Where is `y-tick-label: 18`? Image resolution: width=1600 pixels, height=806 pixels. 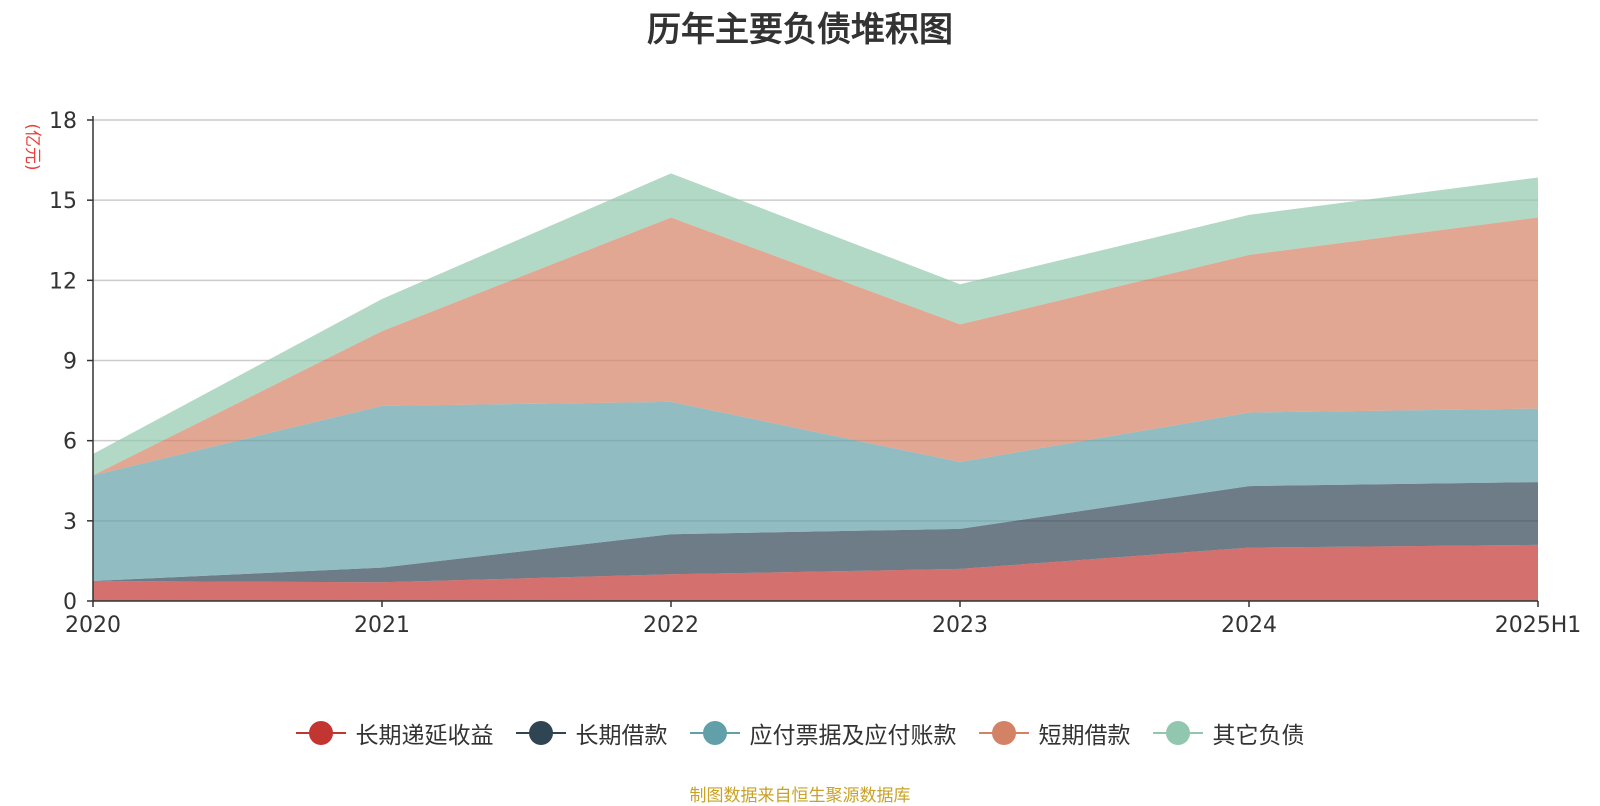
y-tick-label: 18 is located at coordinates (63, 121).